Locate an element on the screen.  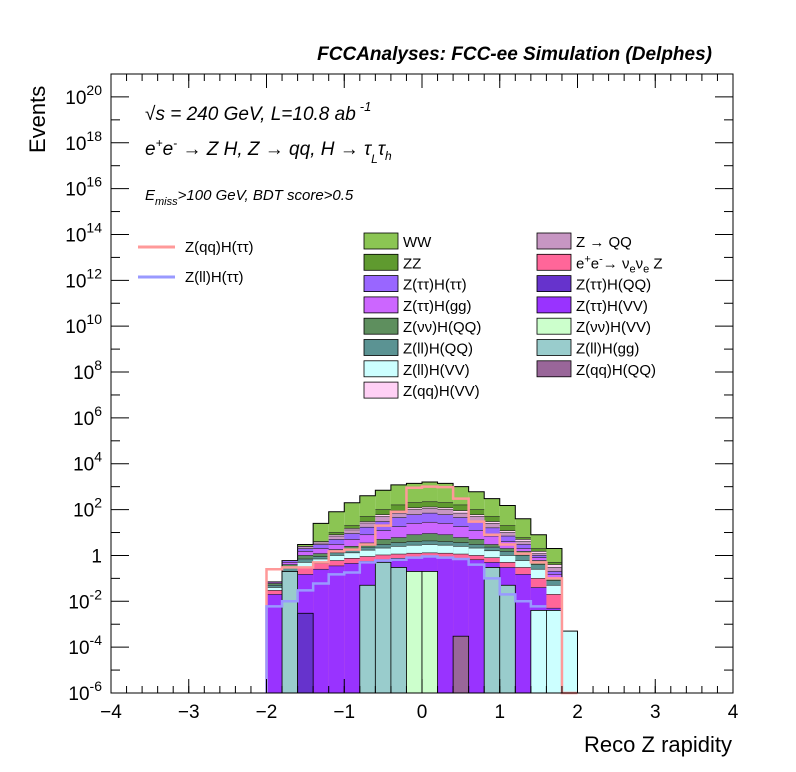
x-tick-label: −2 is located at coordinates (267, 712).